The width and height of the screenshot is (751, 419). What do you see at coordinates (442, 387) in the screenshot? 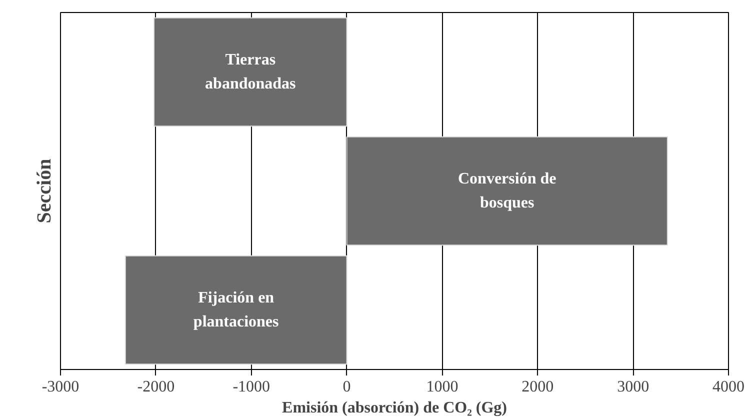
I see `x-tick-label: 1000` at bounding box center [442, 387].